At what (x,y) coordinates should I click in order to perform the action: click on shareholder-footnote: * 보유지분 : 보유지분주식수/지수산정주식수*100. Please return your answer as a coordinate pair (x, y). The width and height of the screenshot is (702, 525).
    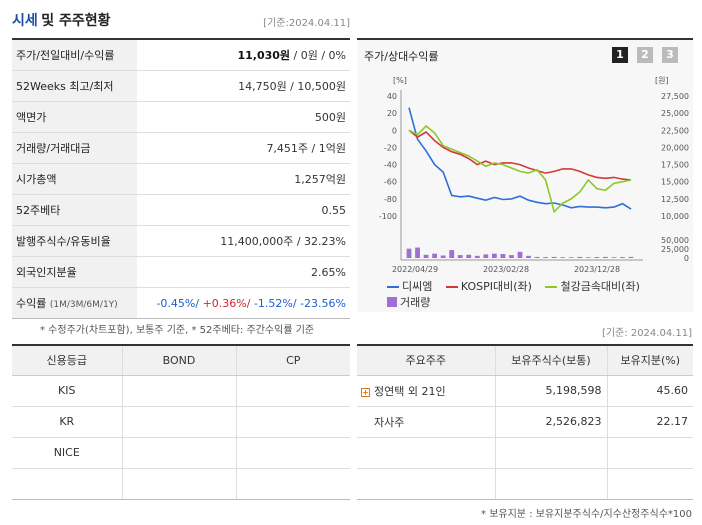
    Looking at the image, I should click on (586, 514).